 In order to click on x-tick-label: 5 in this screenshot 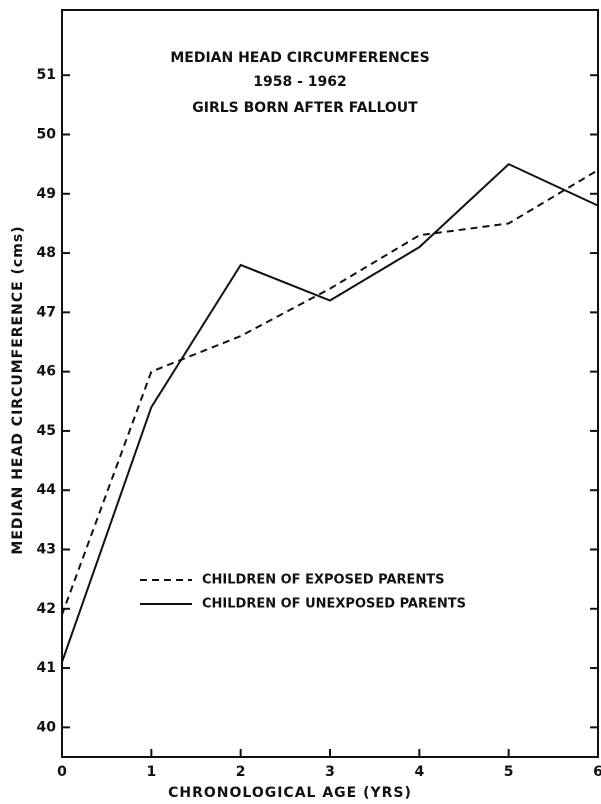, I will do `click(509, 772)`.